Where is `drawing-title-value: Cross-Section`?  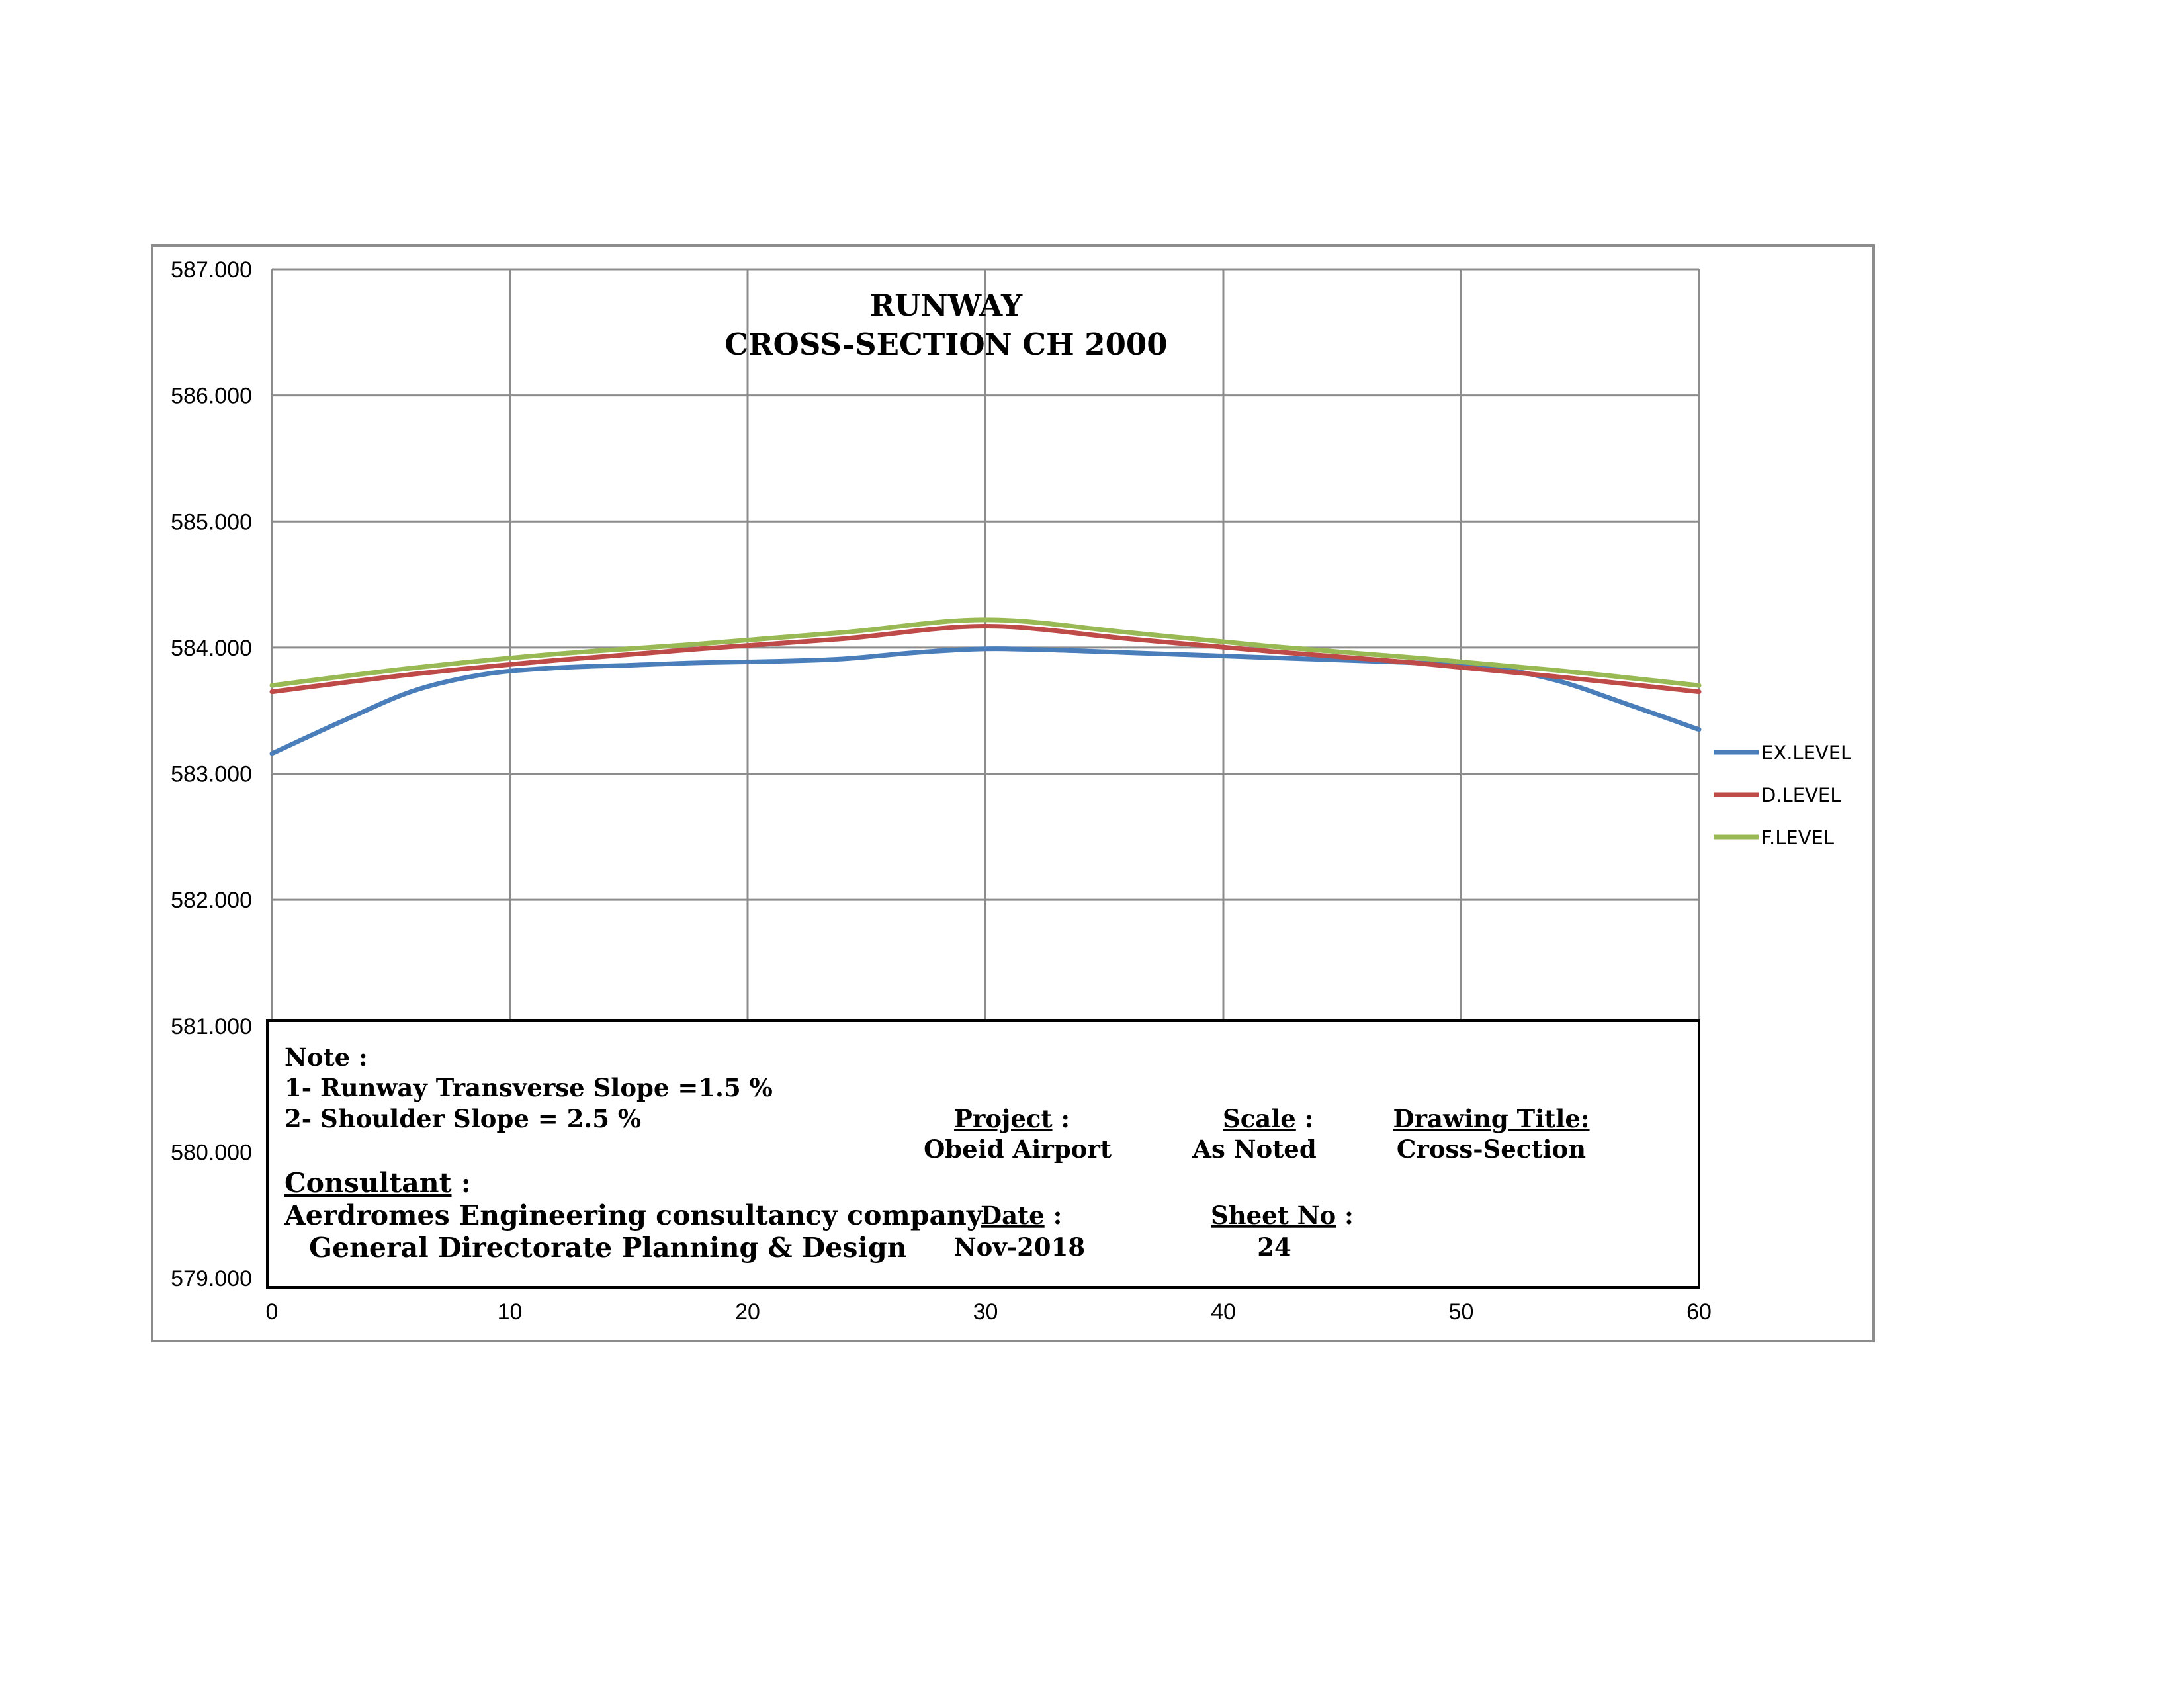
drawing-title-value: Cross-Section is located at coordinates (1491, 1149).